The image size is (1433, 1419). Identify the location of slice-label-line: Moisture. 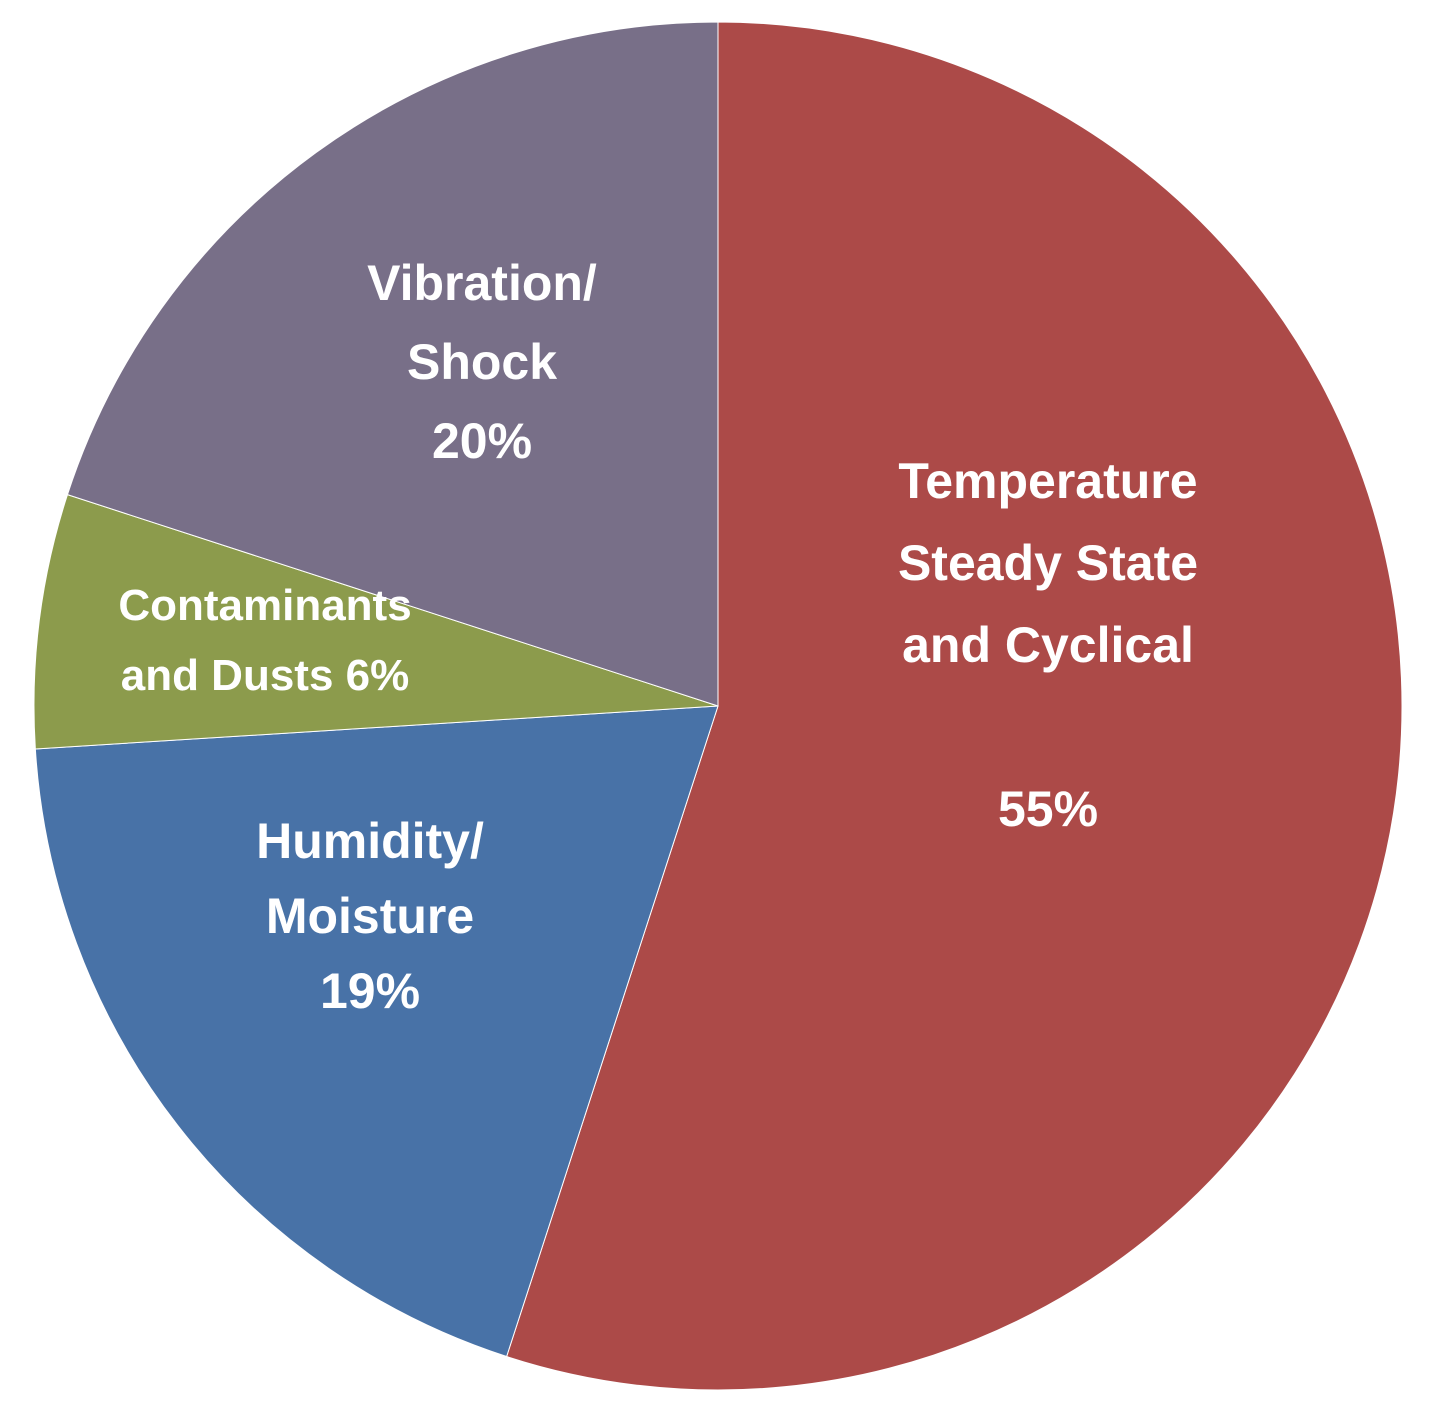
(370, 916).